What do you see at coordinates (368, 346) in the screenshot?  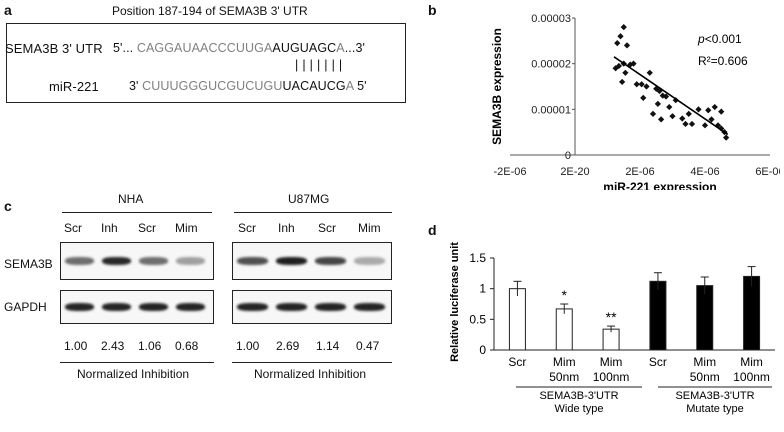 I see `normalized-value: 0.47` at bounding box center [368, 346].